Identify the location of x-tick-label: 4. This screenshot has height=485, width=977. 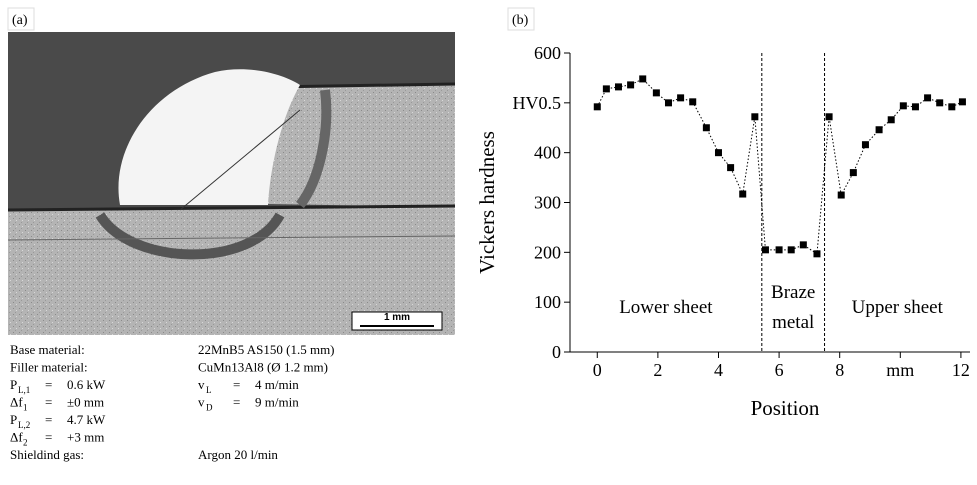
(718, 370).